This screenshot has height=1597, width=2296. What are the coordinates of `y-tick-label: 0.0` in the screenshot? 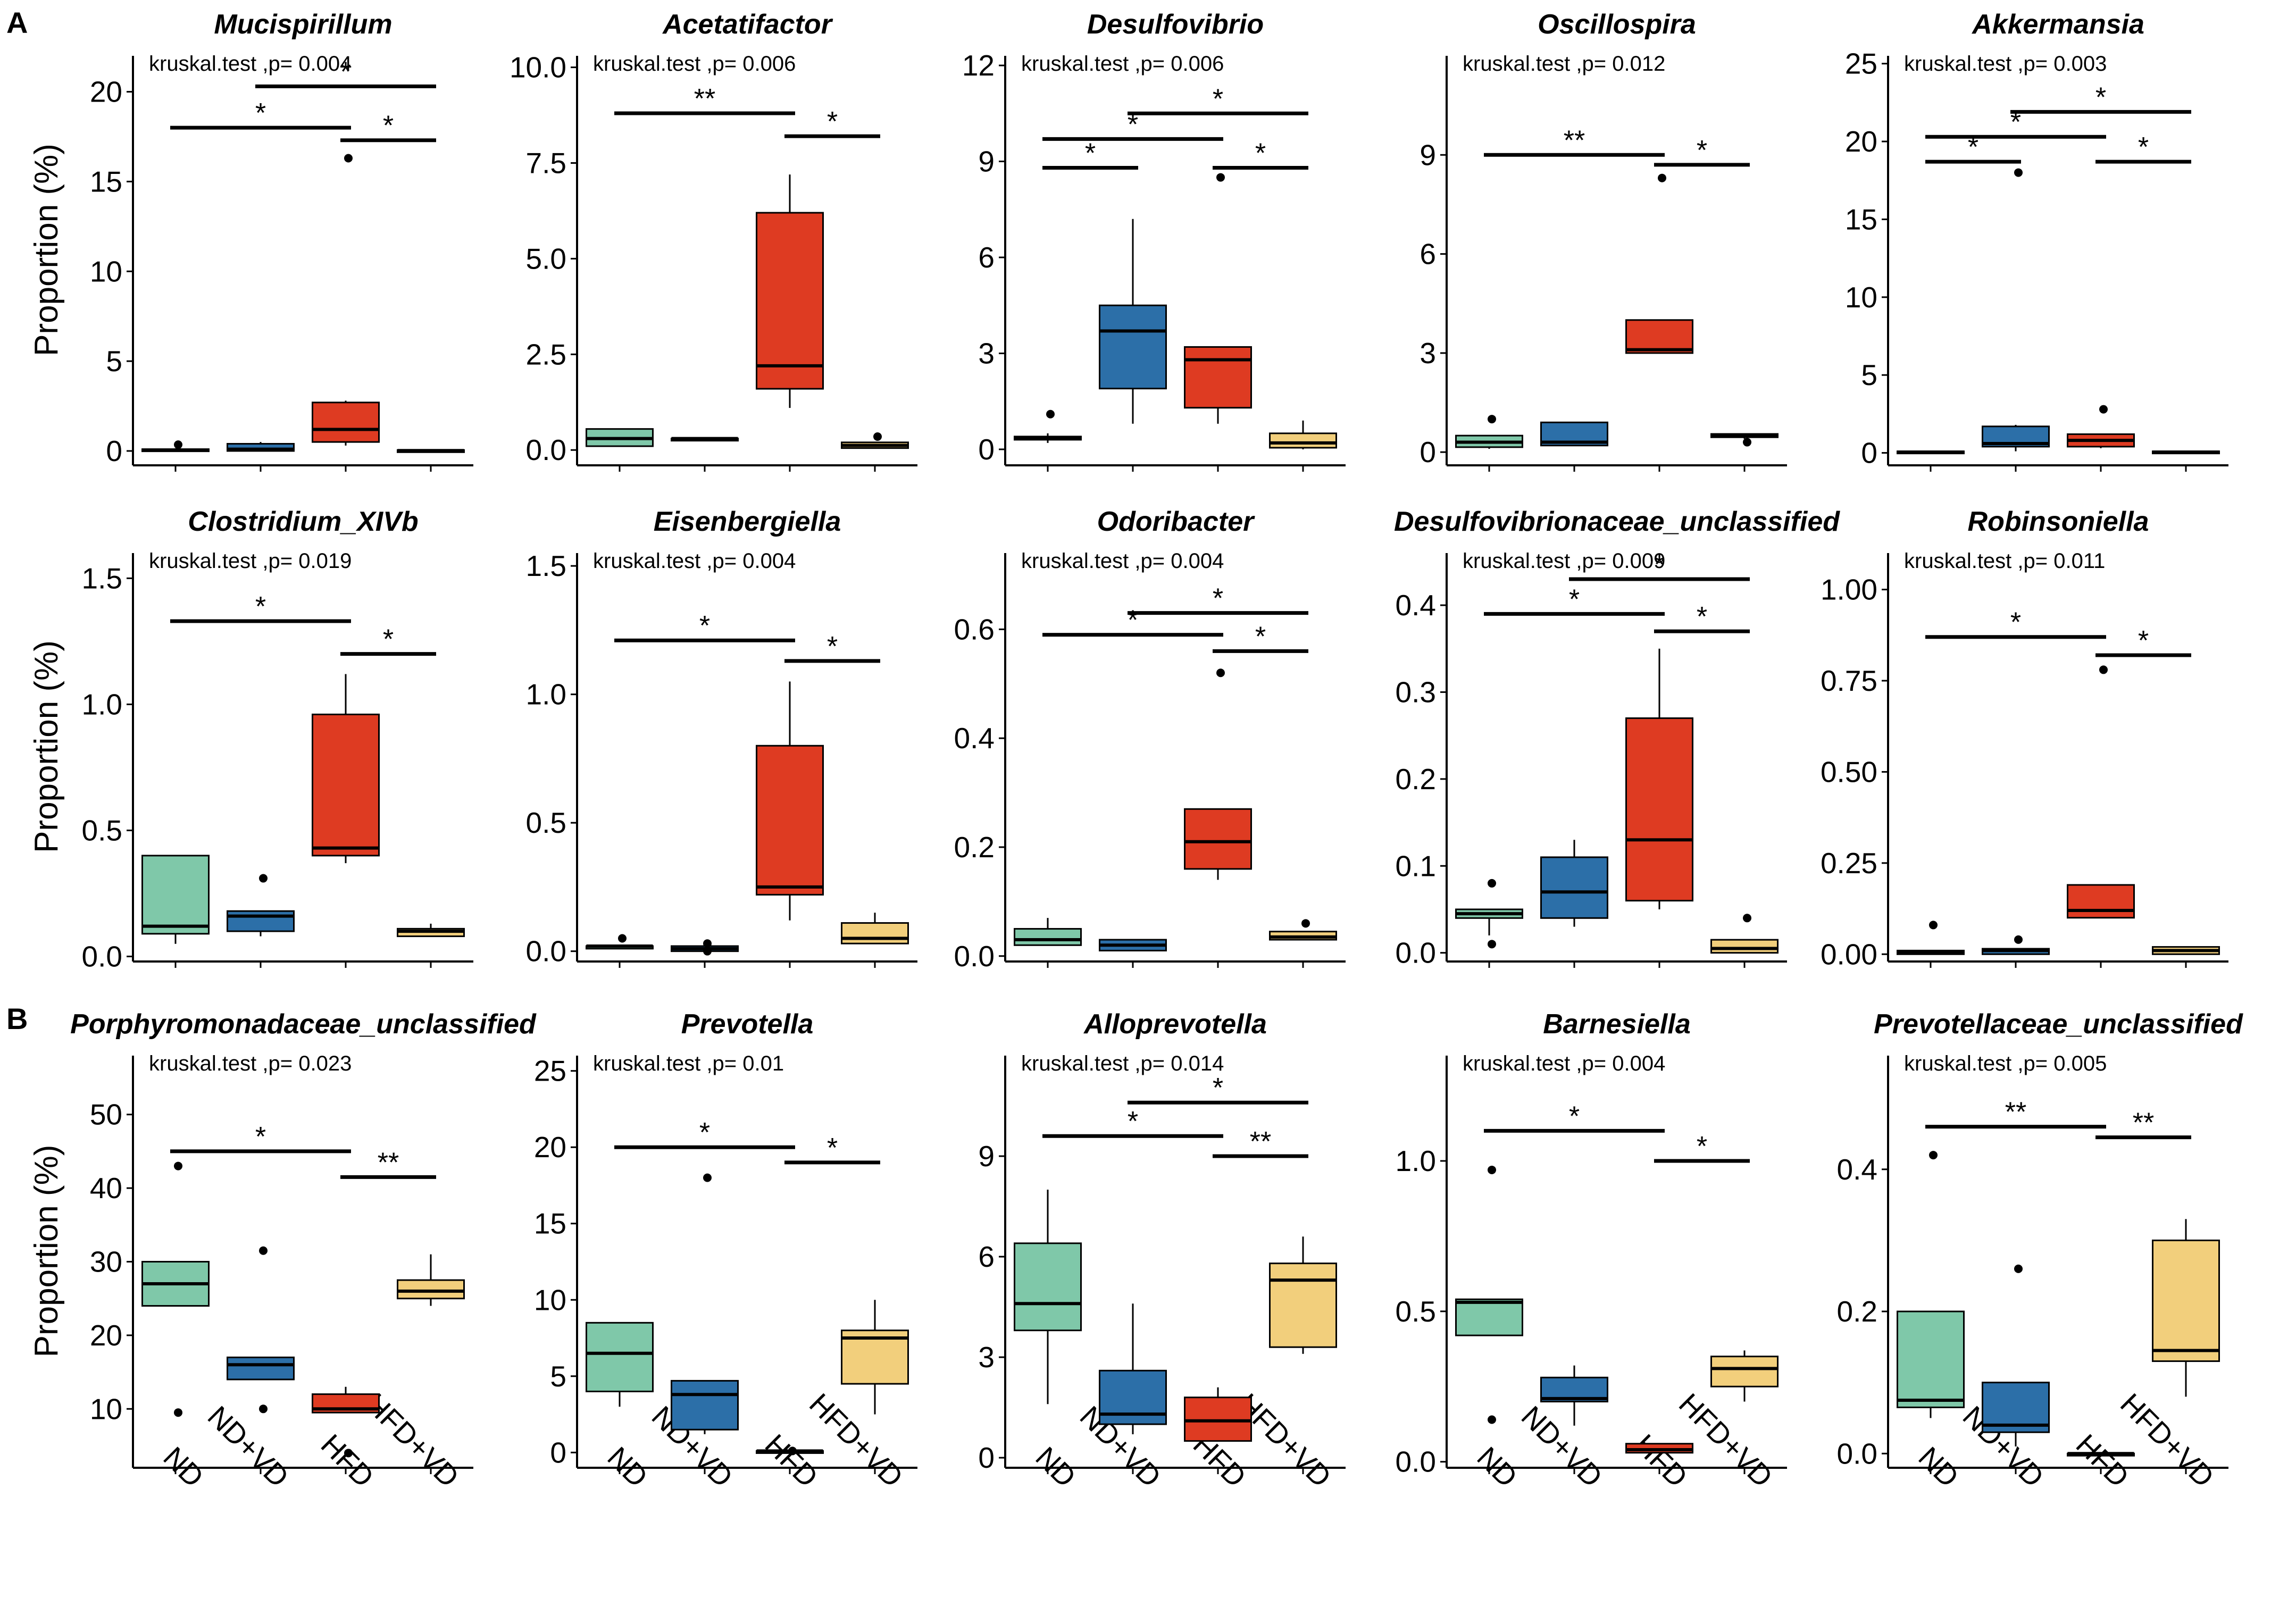 It's located at (546, 951).